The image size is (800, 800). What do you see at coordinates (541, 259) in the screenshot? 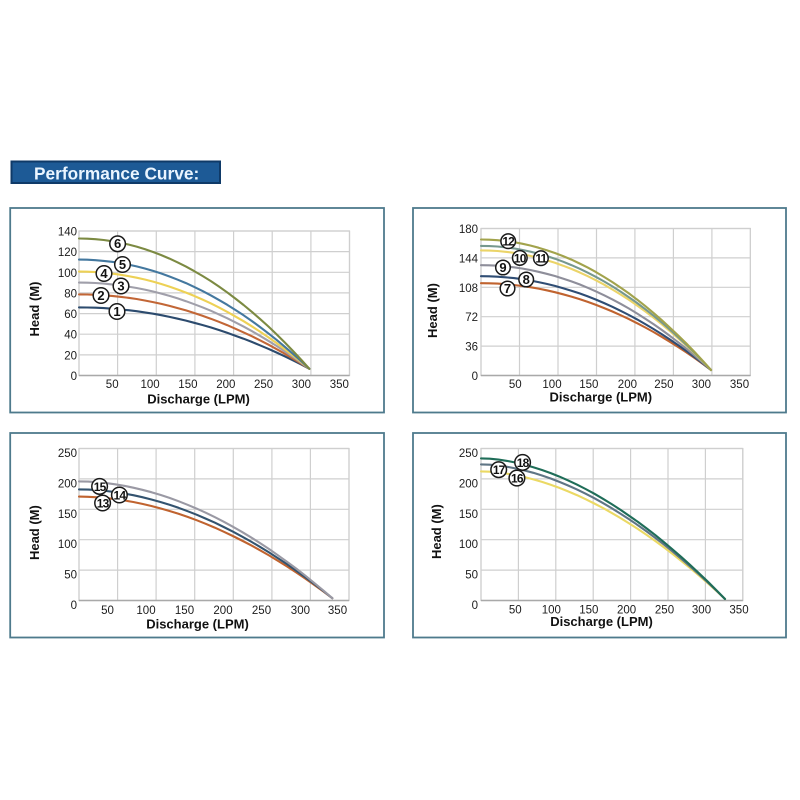
I see `svg-text: 11` at bounding box center [541, 259].